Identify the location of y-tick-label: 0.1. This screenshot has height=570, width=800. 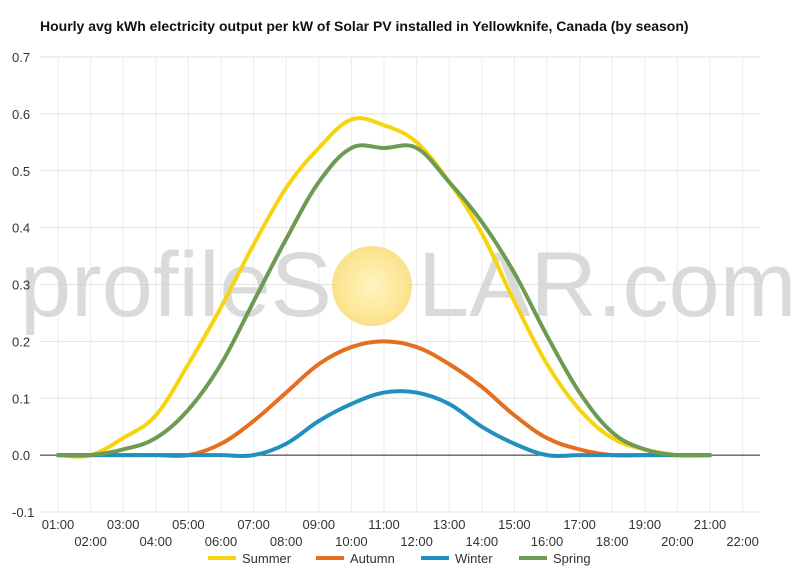
(21, 398).